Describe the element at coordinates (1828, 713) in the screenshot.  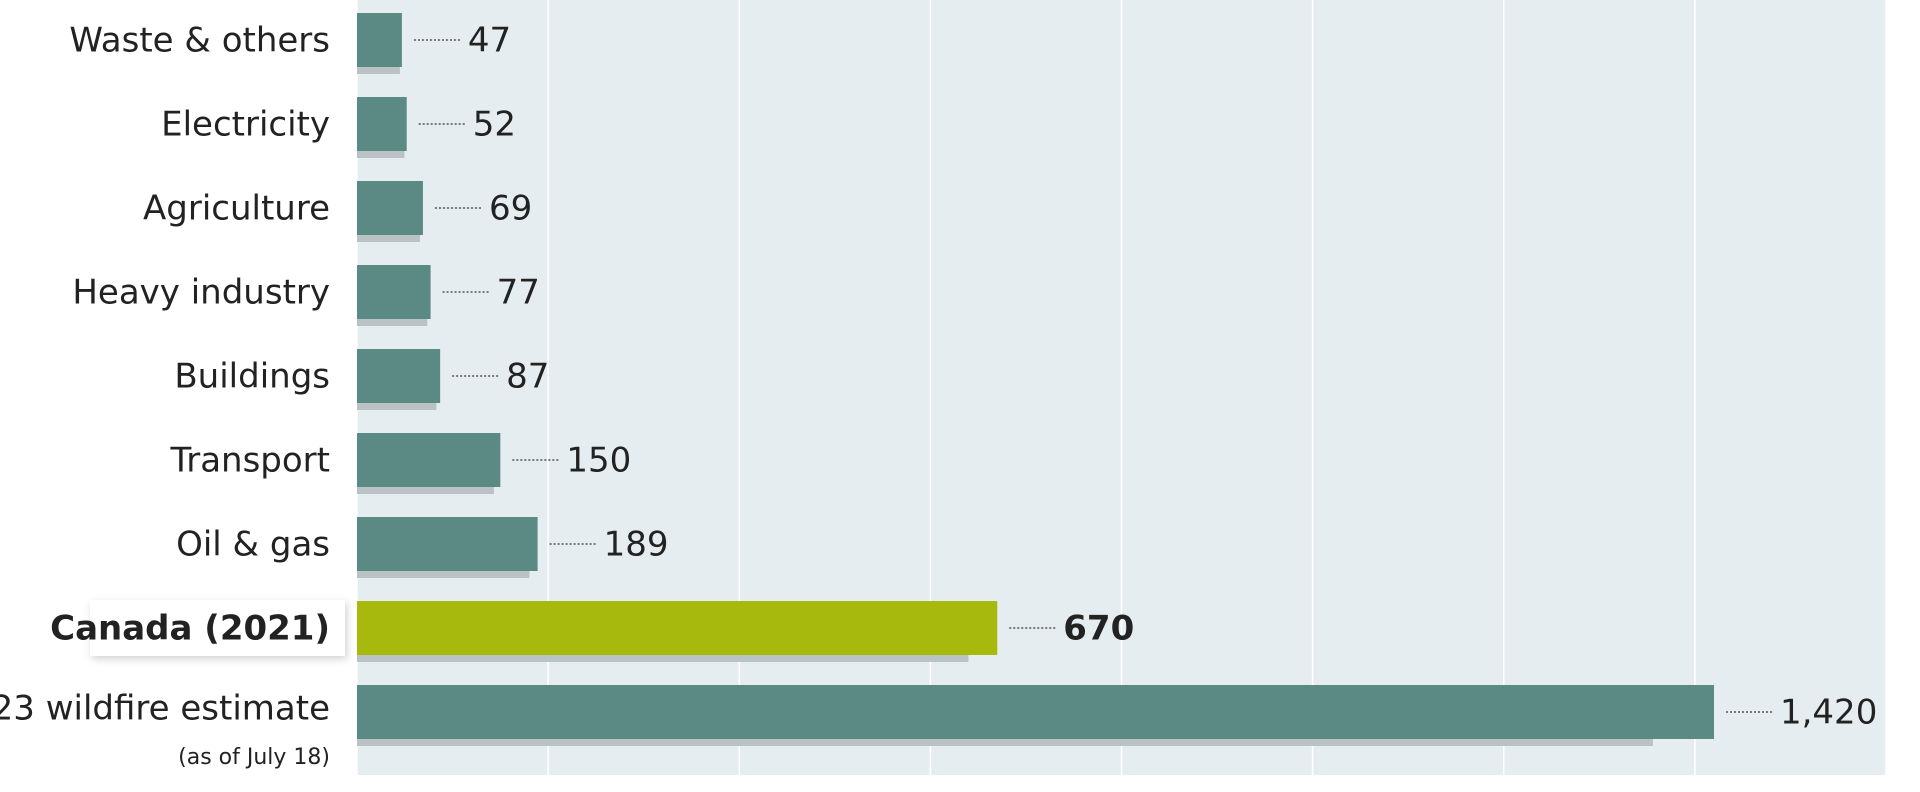
I see `value-label: 1,420` at that location.